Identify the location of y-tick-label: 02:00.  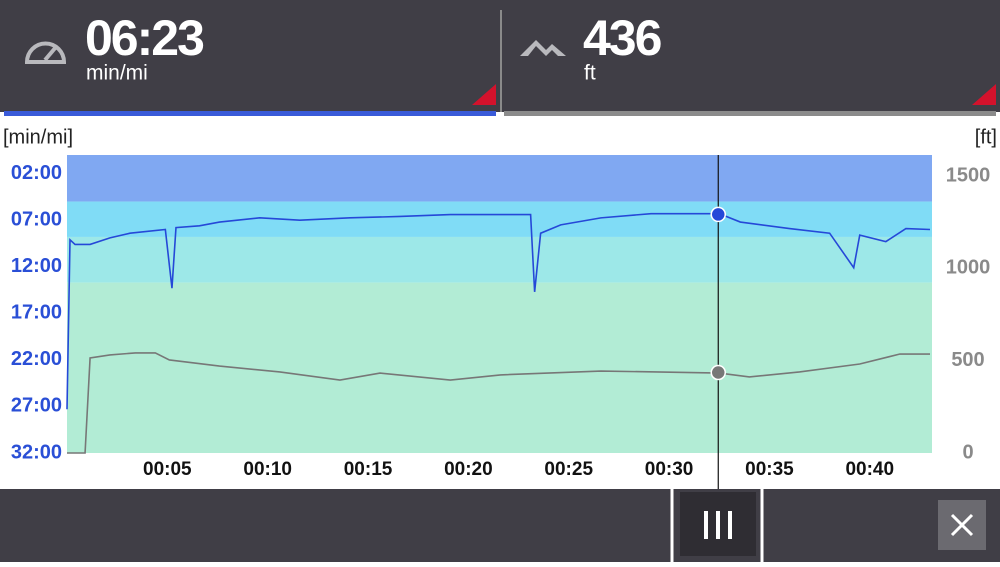
(36, 173).